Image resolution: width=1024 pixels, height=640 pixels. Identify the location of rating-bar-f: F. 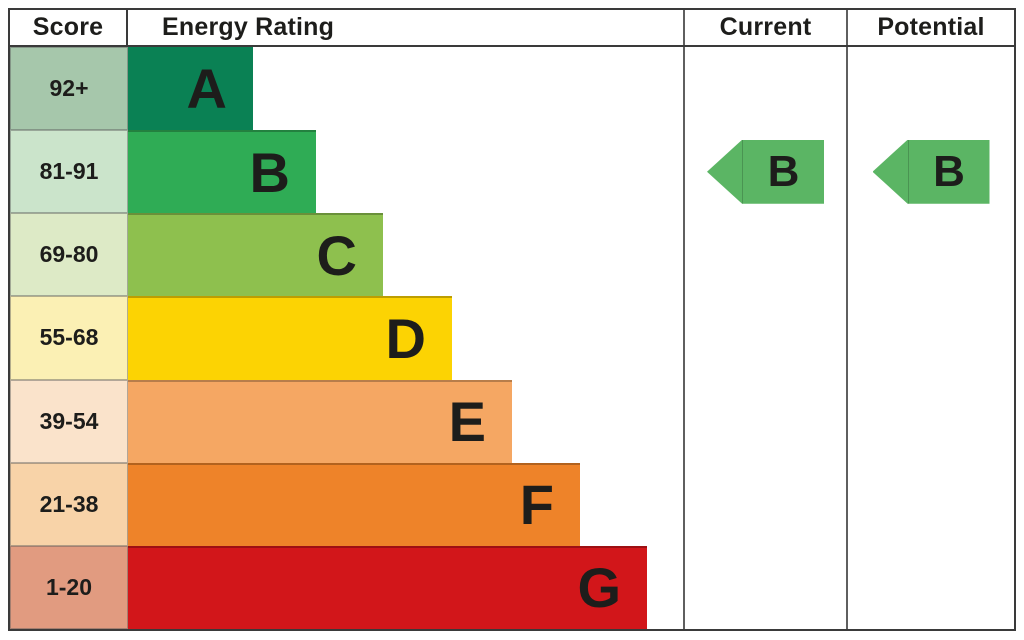
(354, 504).